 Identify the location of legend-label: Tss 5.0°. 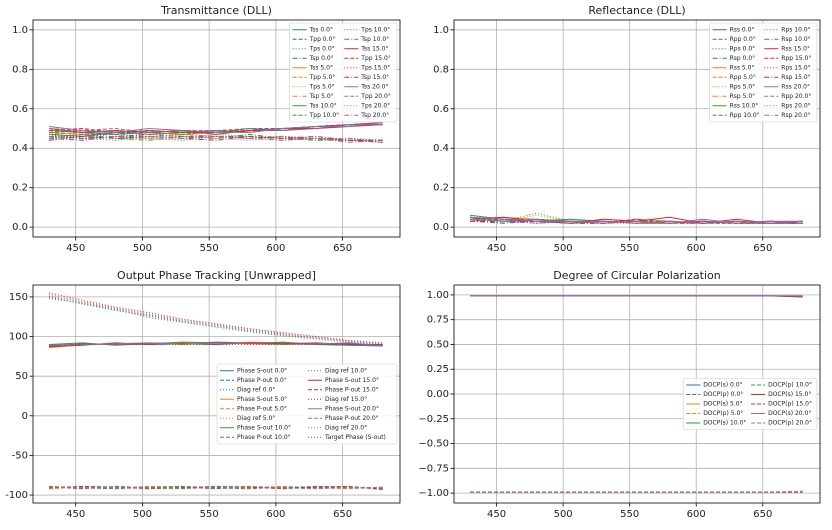
(321, 67).